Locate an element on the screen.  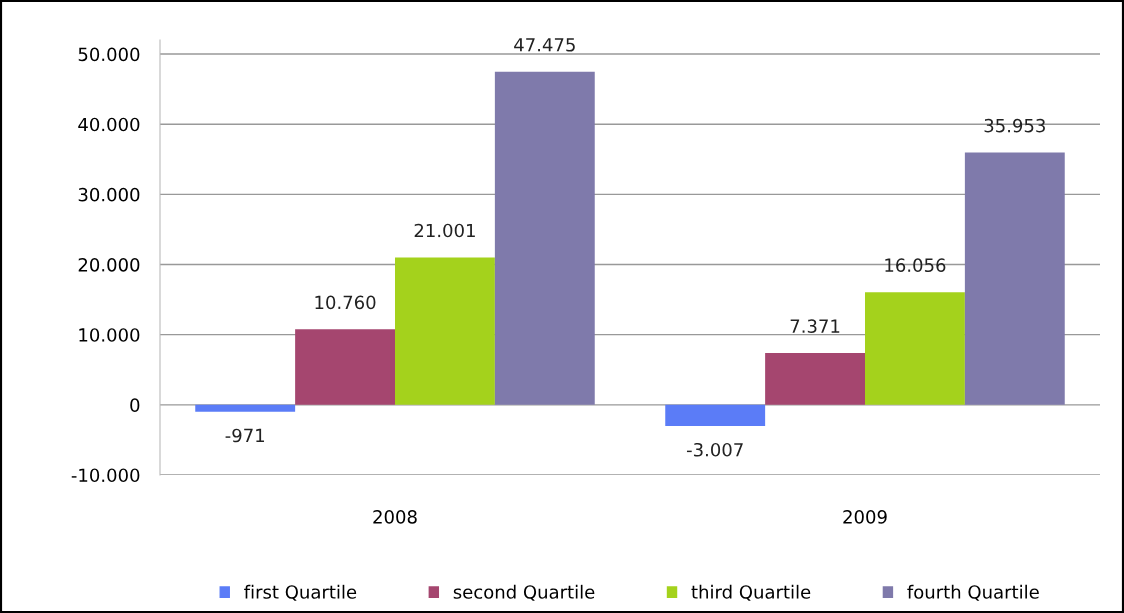
legend-label: second Quartile is located at coordinates (524, 592).